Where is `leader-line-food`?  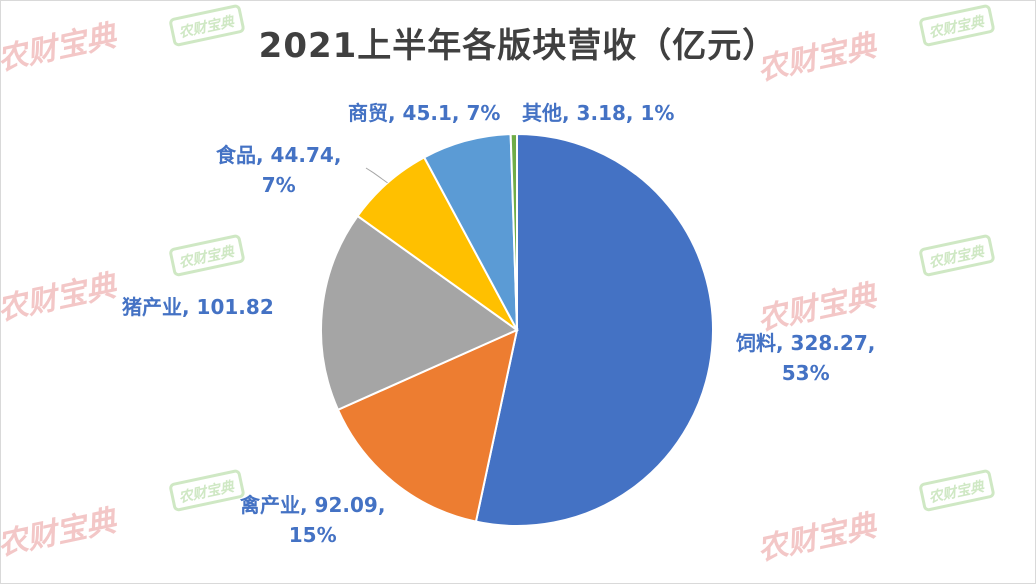 leader-line-food is located at coordinates (376, 175).